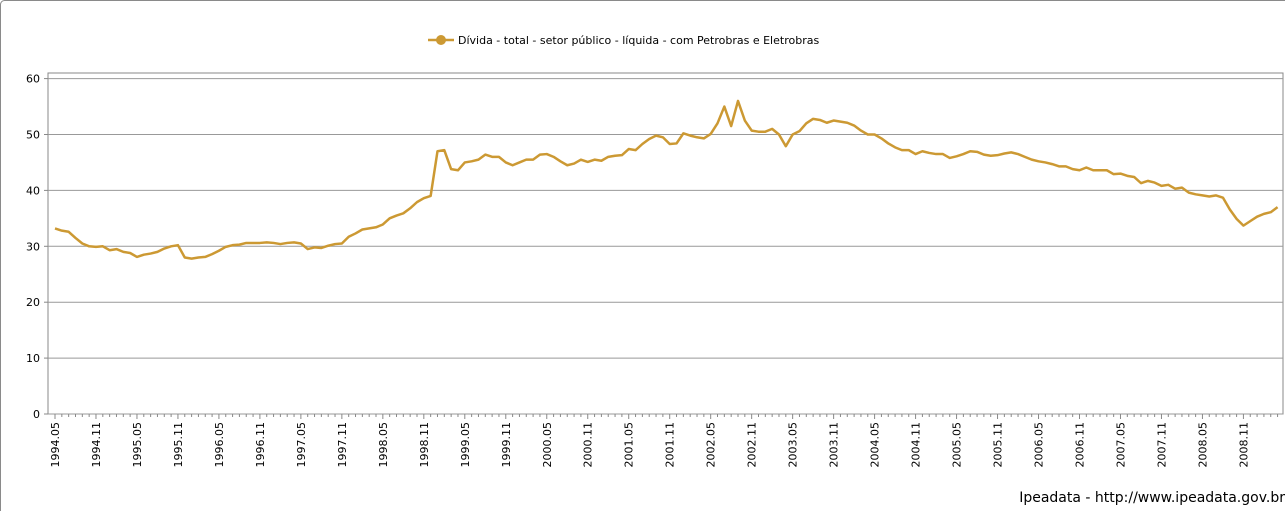  Describe the element at coordinates (424, 445) in the screenshot. I see `x-tick-label: 1998.11` at that location.